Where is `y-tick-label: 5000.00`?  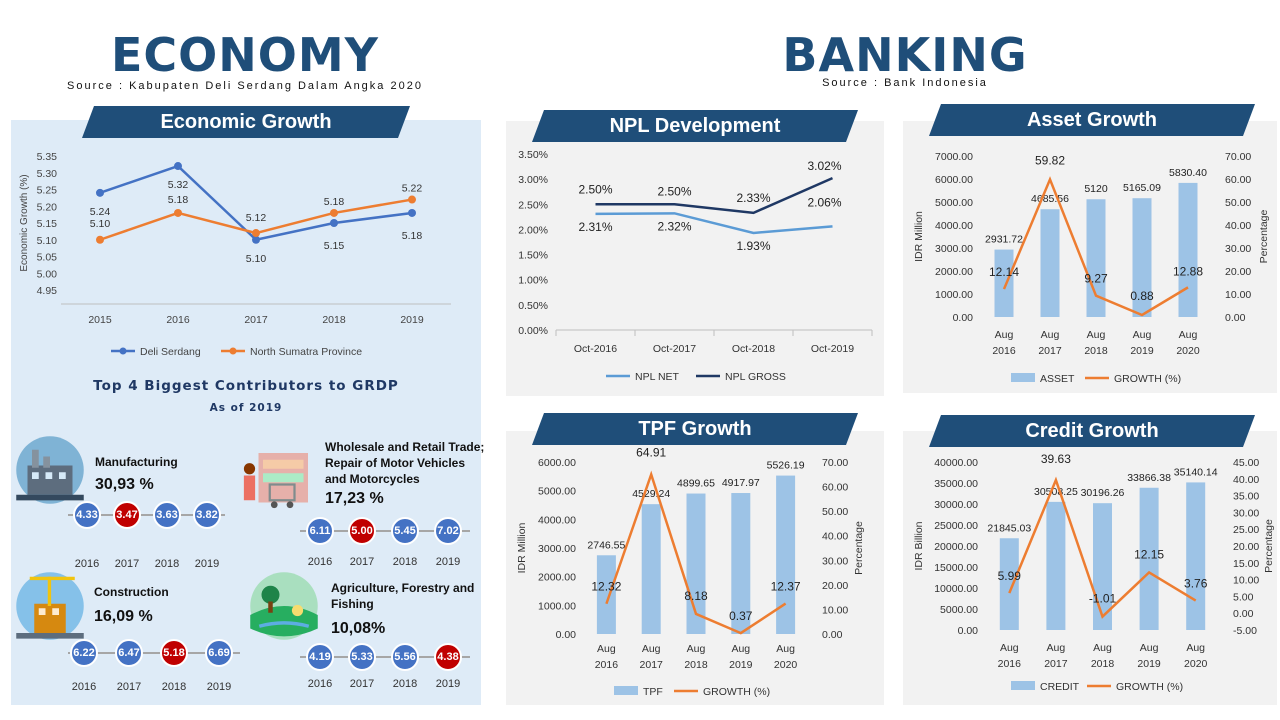
y-tick-label: 5000.00 is located at coordinates (954, 203).